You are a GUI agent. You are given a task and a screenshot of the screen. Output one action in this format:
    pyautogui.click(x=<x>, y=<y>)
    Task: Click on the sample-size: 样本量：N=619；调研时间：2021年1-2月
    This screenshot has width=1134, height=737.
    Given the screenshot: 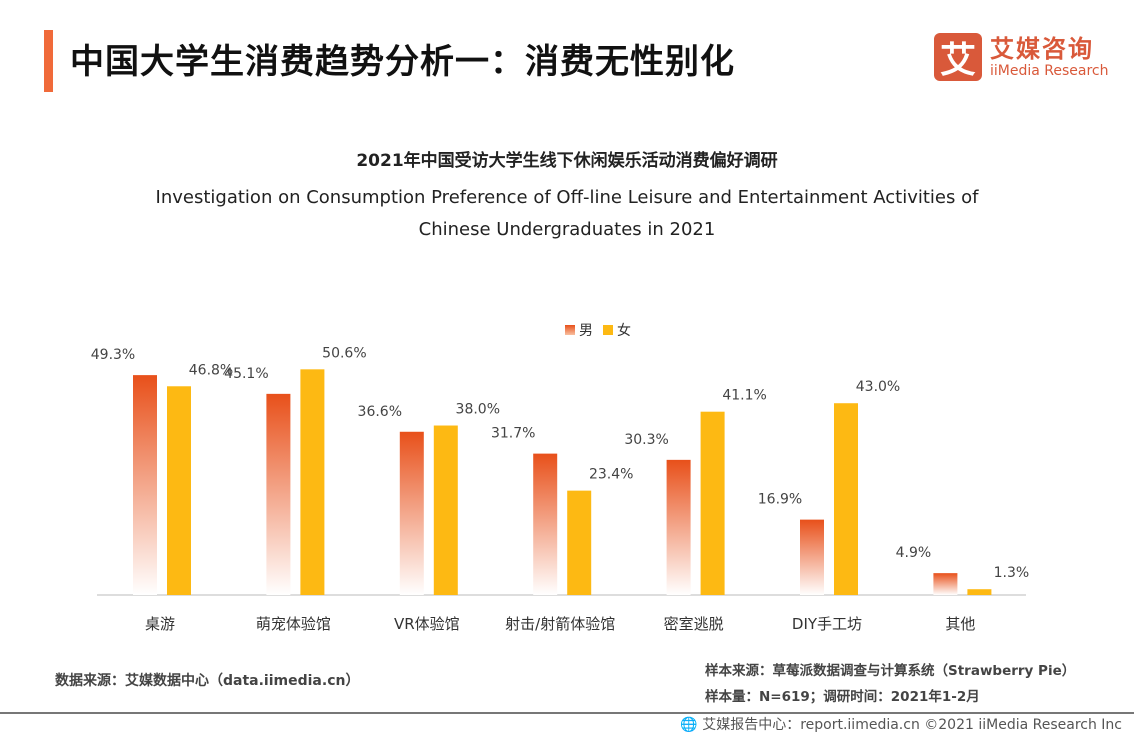 What is the action you would take?
    pyautogui.click(x=842, y=697)
    